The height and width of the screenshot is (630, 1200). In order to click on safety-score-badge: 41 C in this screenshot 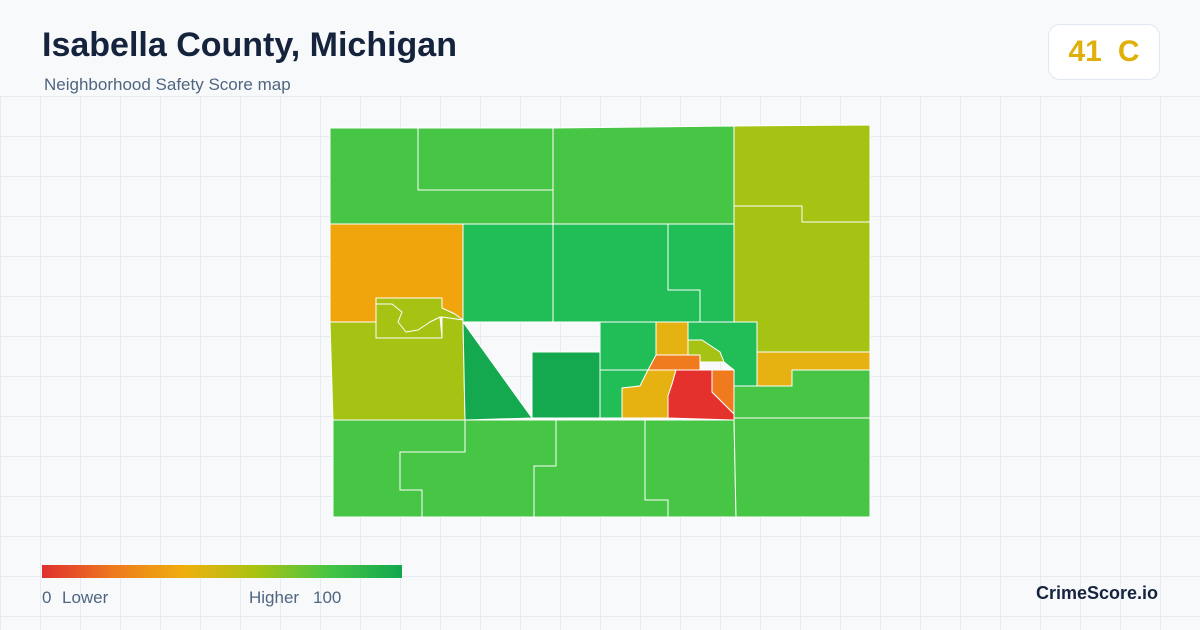, I will do `click(1104, 52)`.